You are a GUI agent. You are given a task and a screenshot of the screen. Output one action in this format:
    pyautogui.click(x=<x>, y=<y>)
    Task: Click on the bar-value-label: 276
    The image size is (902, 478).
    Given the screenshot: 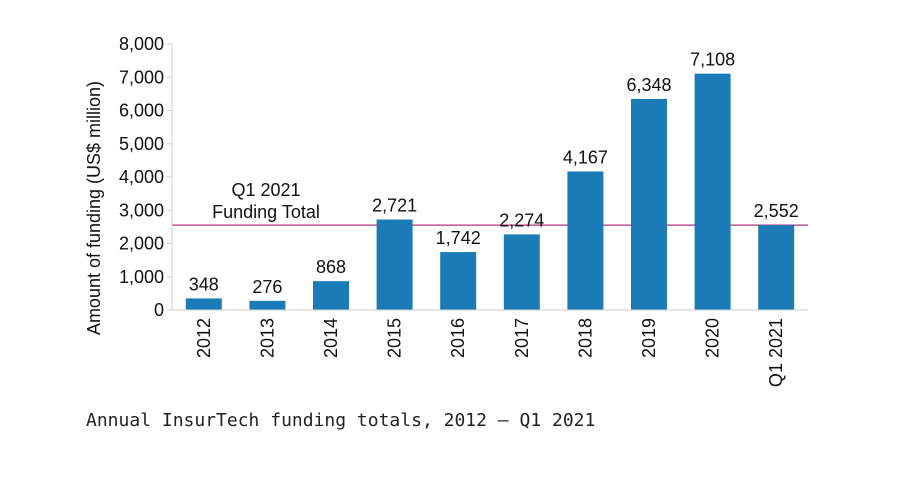 What is the action you would take?
    pyautogui.click(x=267, y=287)
    